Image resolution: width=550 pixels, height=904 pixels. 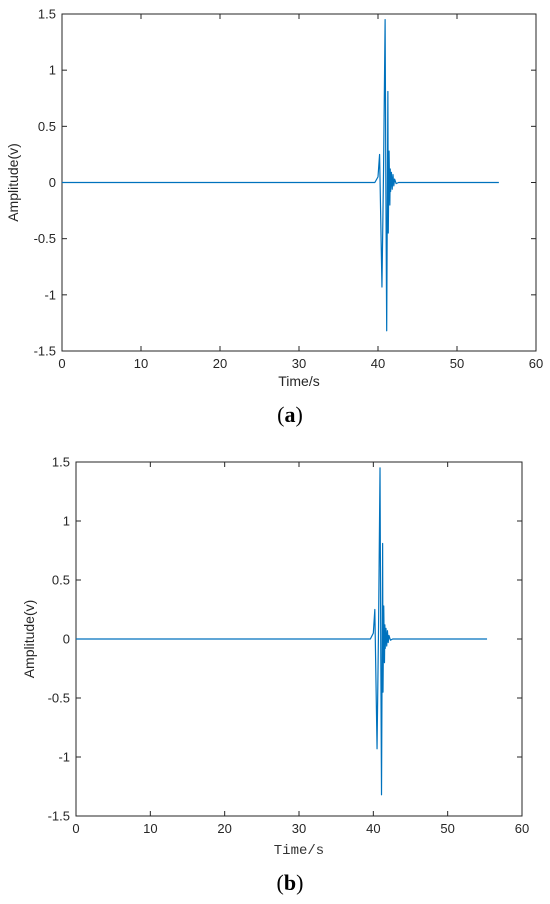 I want to click on caption-letter: a, so click(x=290, y=414).